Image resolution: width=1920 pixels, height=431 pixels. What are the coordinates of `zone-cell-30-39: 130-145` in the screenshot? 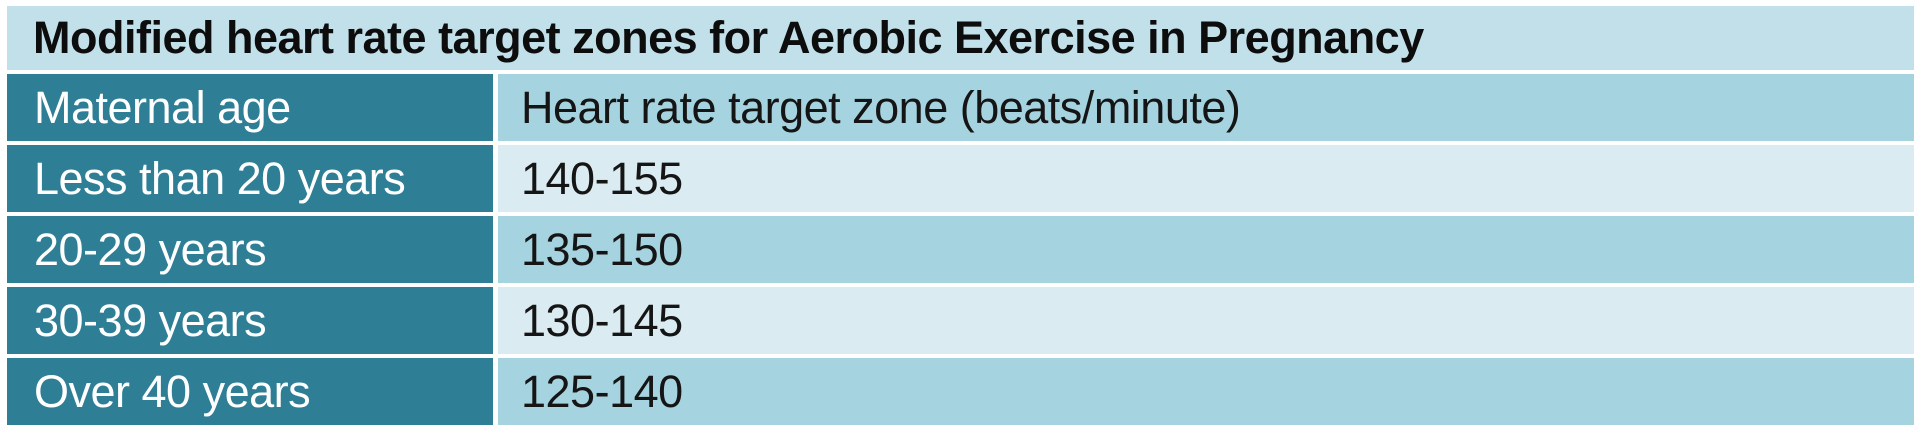 It's located at (1206, 320).